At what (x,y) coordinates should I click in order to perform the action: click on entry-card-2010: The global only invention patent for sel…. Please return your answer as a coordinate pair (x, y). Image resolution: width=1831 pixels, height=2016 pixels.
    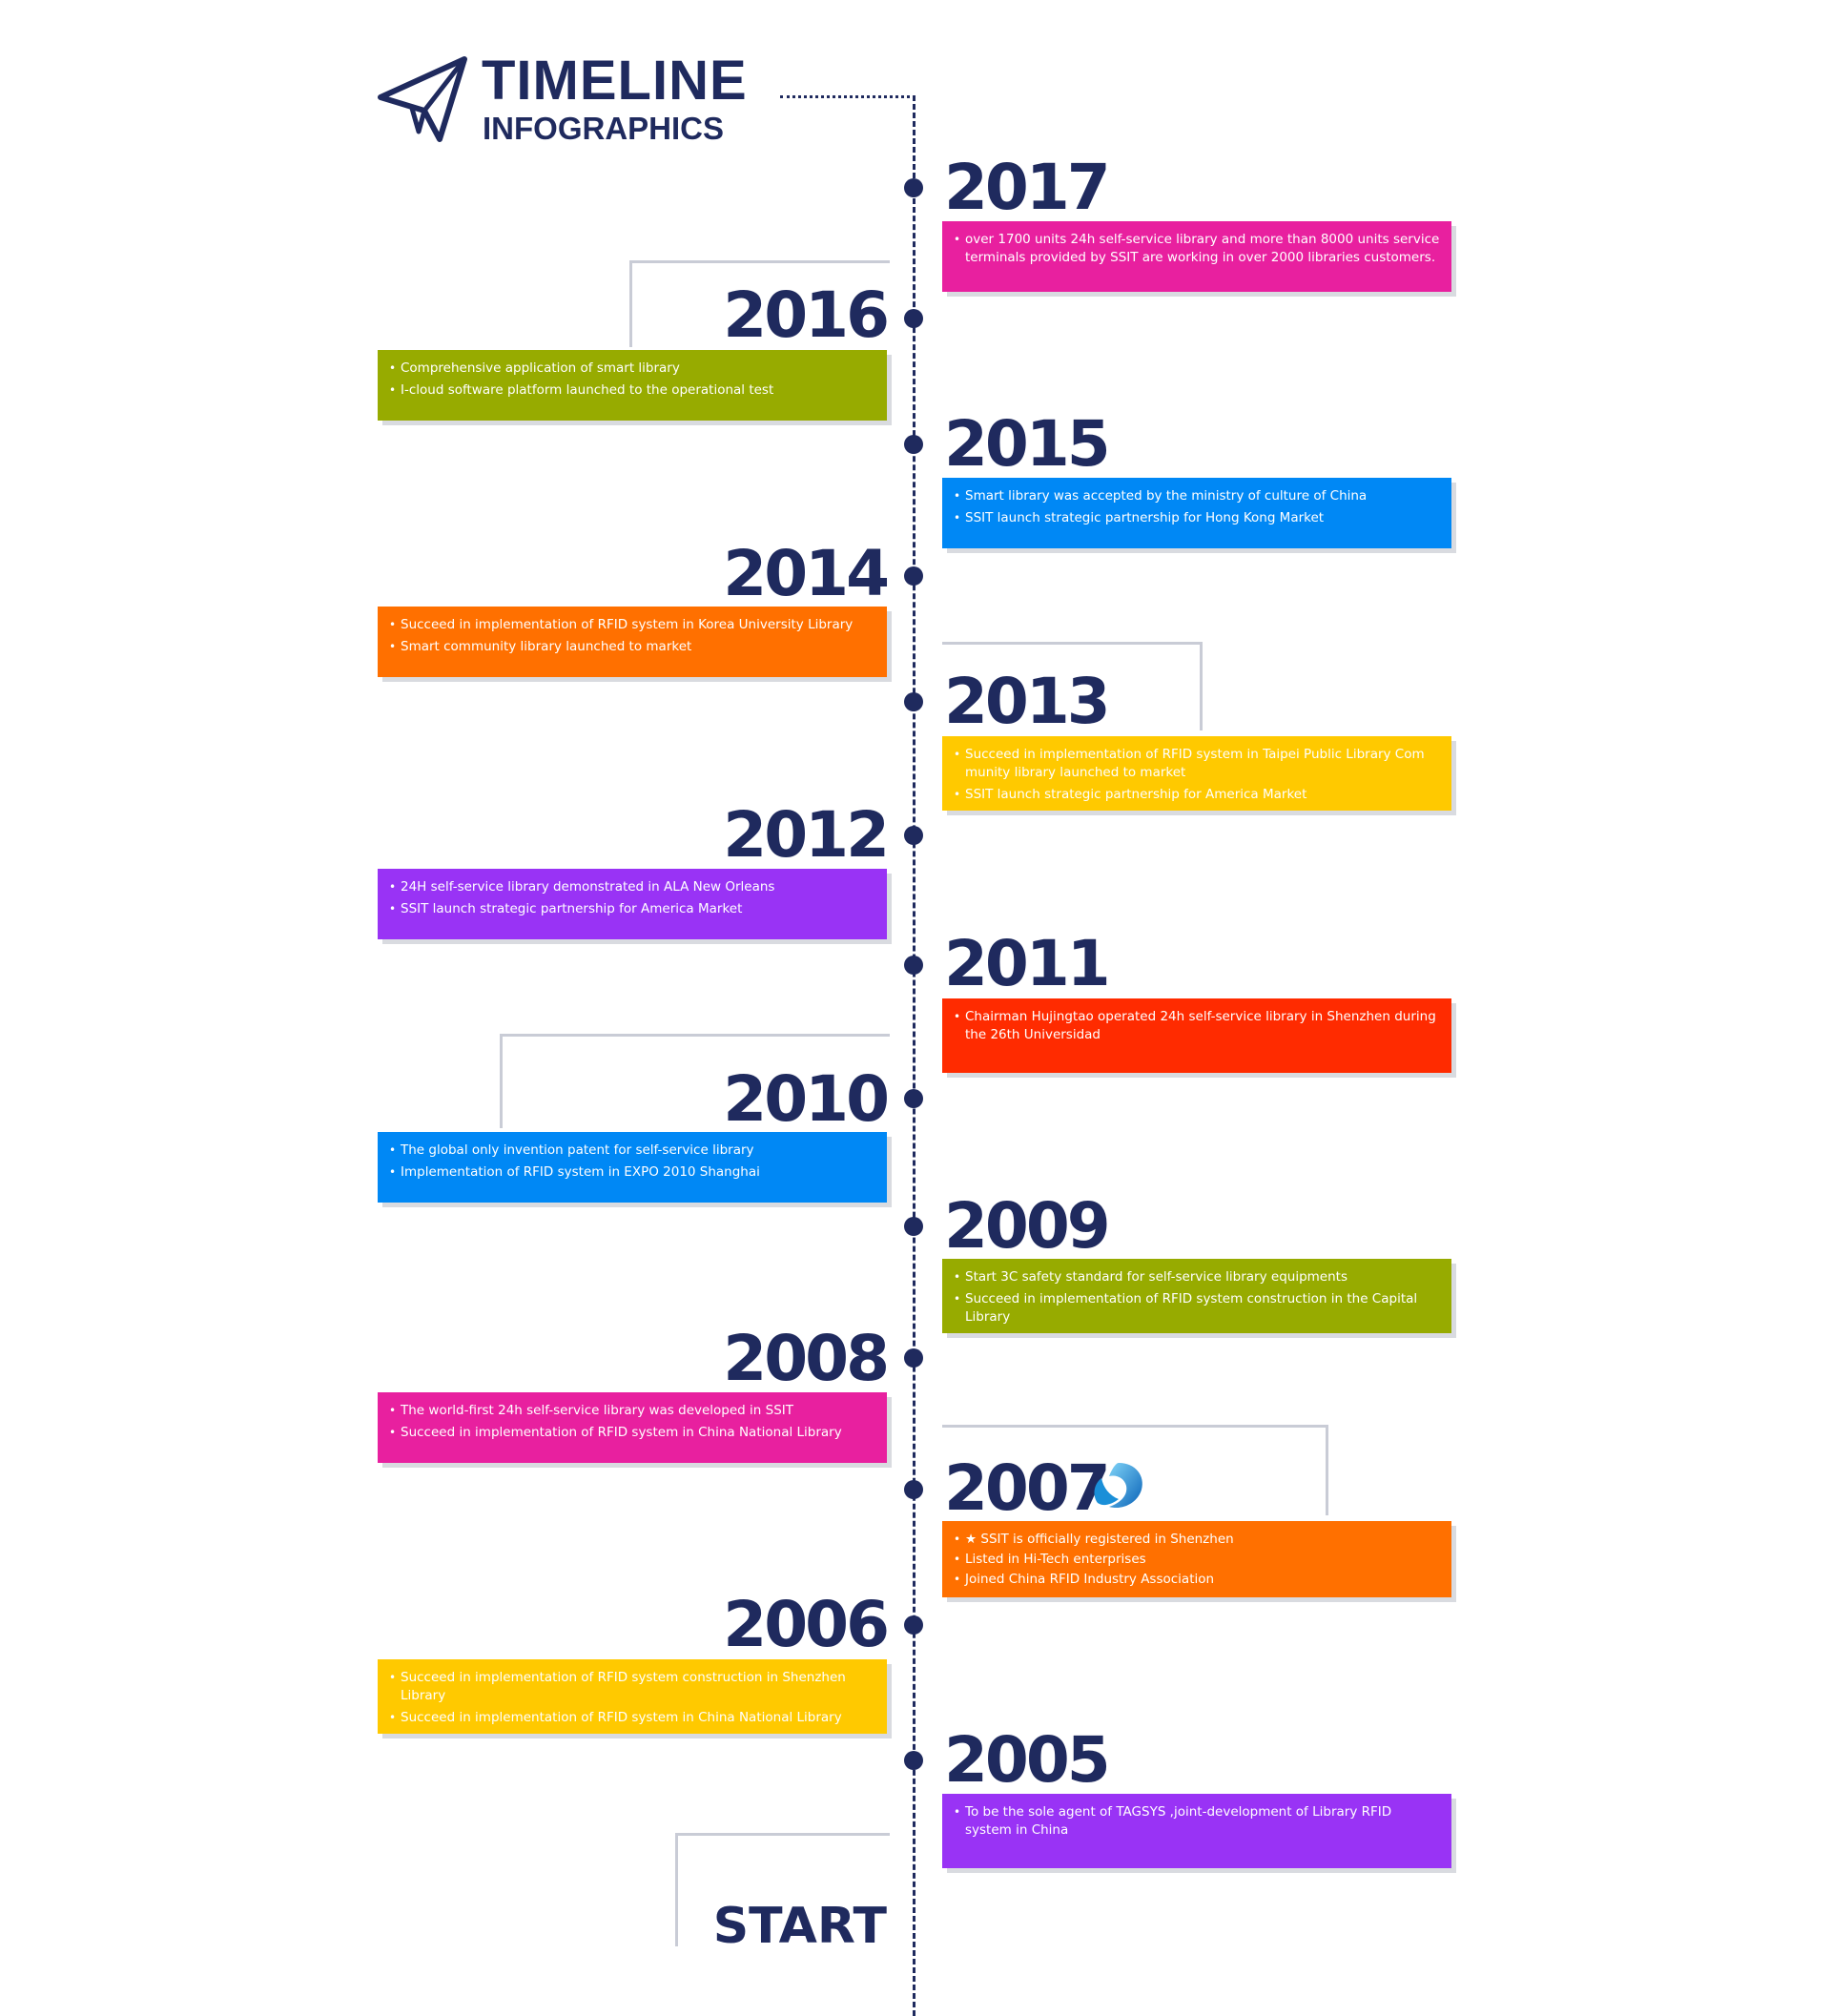
    Looking at the image, I should click on (632, 1167).